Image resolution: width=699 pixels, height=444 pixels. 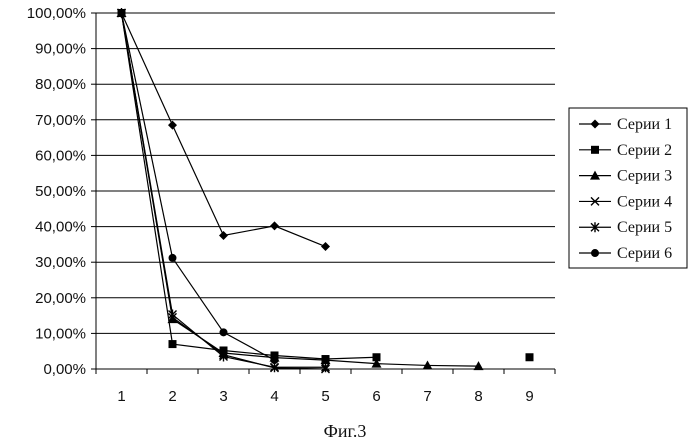 I want to click on y-tick-label: 100,00%, so click(x=56, y=13).